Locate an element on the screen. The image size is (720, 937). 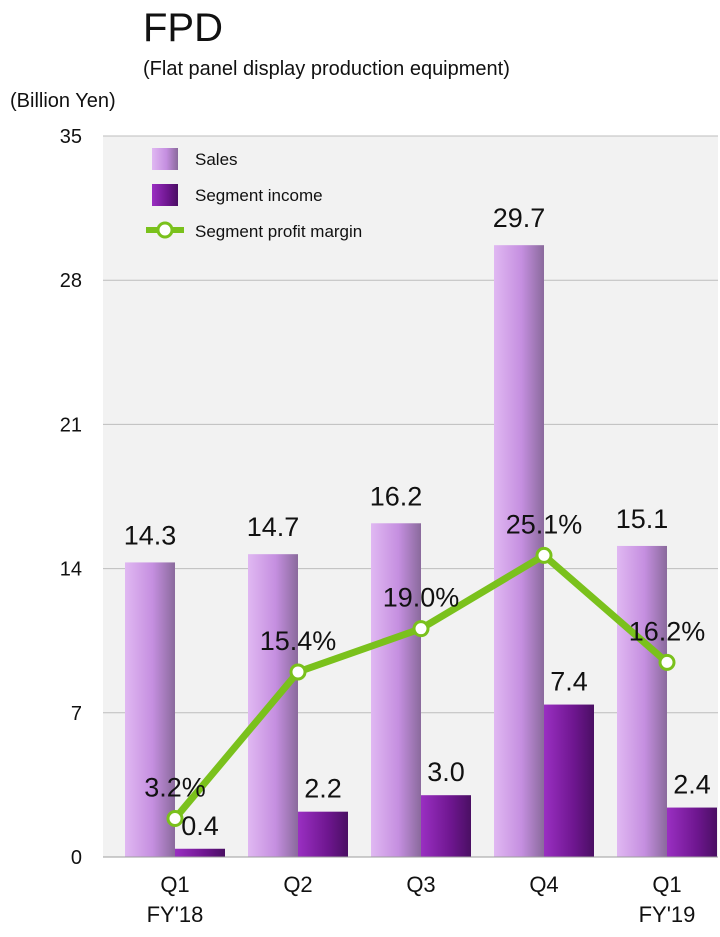
y-tick-label: 35 is located at coordinates (71, 137).